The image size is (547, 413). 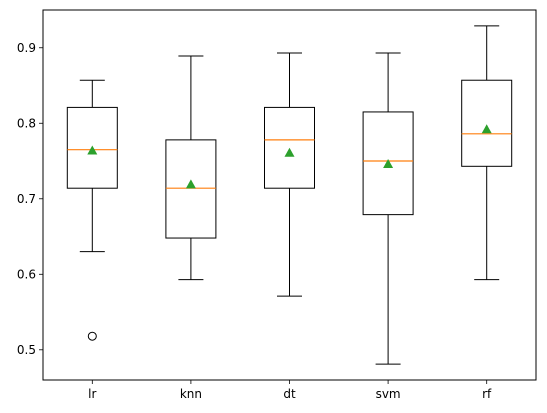 I want to click on x-tick-label-svm: svm, so click(x=388, y=394).